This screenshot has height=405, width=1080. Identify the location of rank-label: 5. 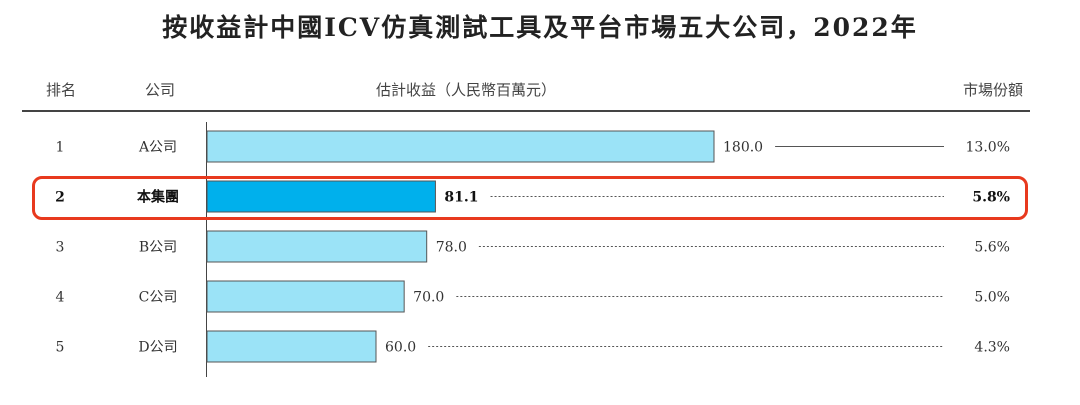
(60, 348).